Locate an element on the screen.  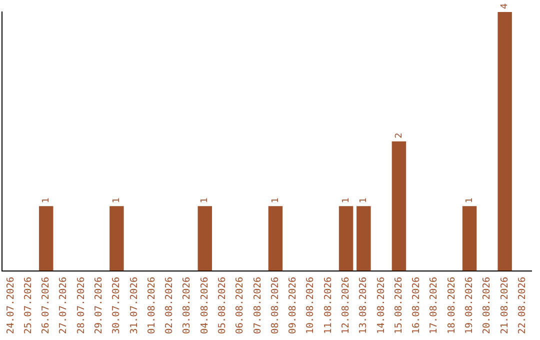
x-tick-label: 28.07.2026 is located at coordinates (81, 305).